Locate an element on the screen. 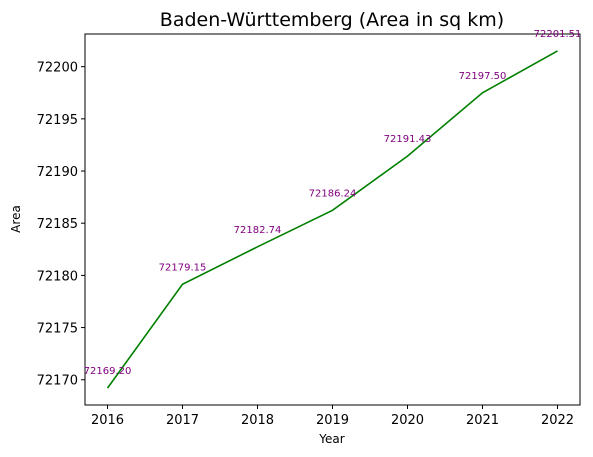 The width and height of the screenshot is (593, 457). y-tick-label: 72190 is located at coordinates (57, 172).